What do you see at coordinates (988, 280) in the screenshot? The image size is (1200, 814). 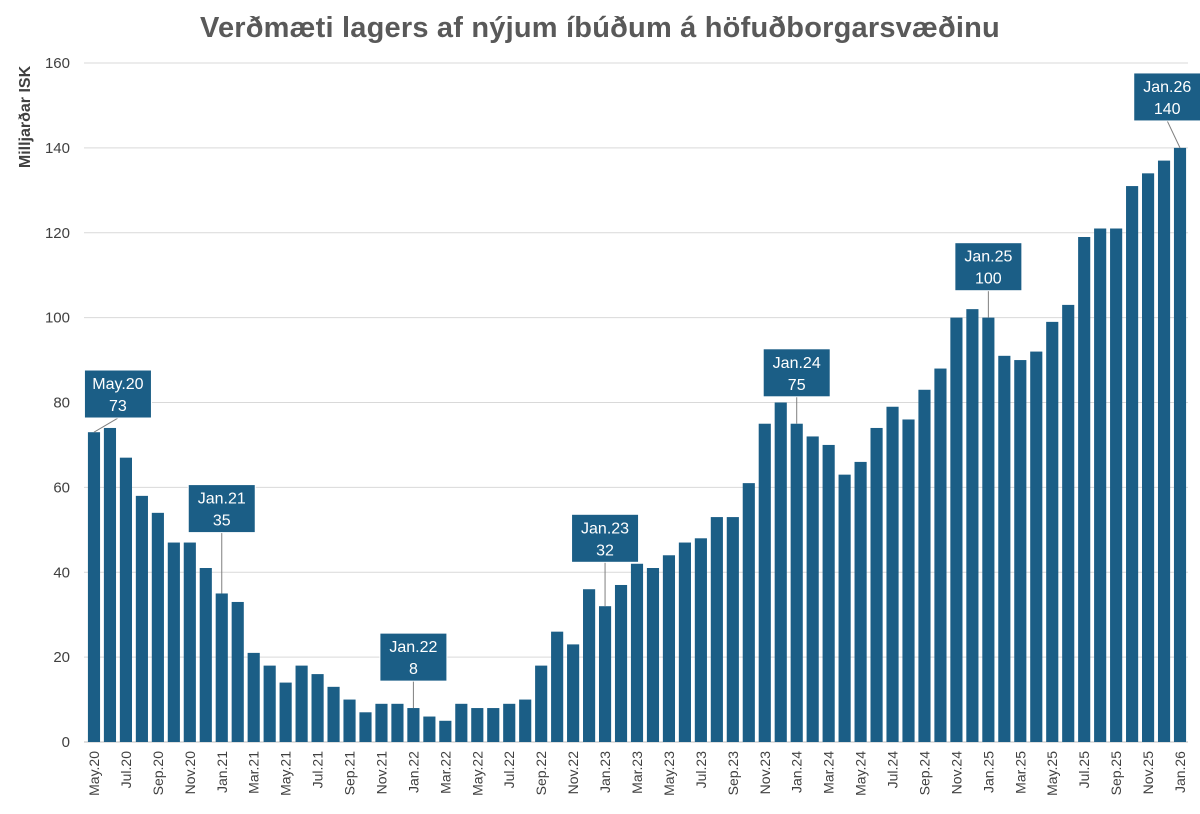 I see `callout-Jan.25: Jan.25 100` at bounding box center [988, 280].